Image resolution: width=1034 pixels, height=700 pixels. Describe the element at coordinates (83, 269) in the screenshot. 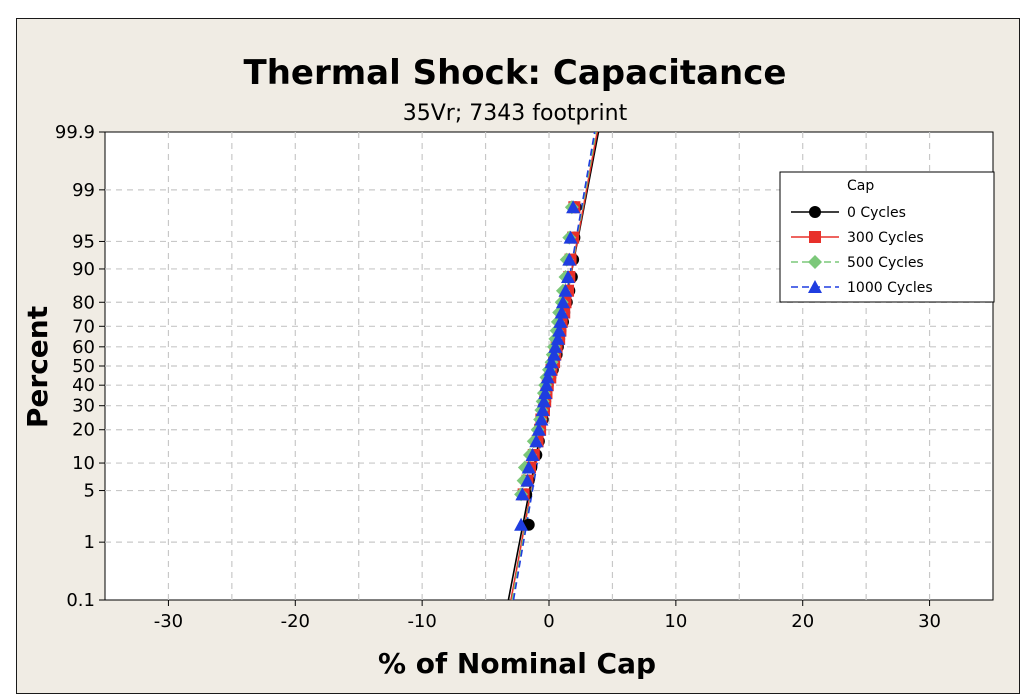

I see `y-tick-label: 90` at that location.